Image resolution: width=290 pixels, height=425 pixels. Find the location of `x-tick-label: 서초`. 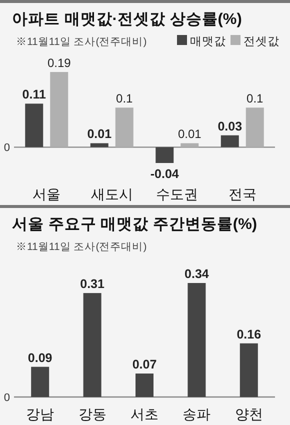

x-tick-label: 서초 is located at coordinates (144, 414).